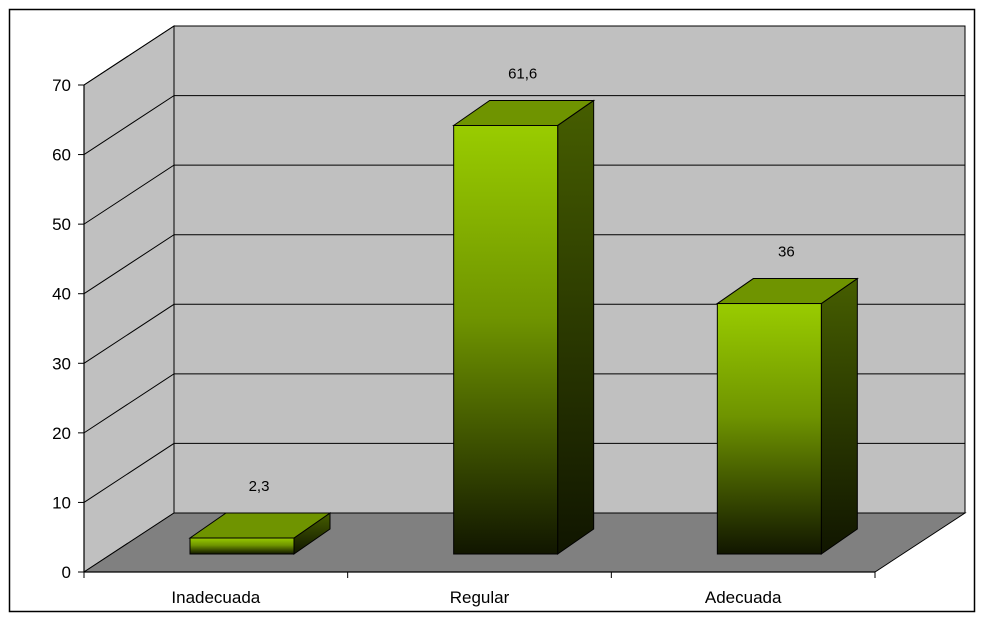 The image size is (983, 625). What do you see at coordinates (259, 486) in the screenshot?
I see `data-label: 2,3` at bounding box center [259, 486].